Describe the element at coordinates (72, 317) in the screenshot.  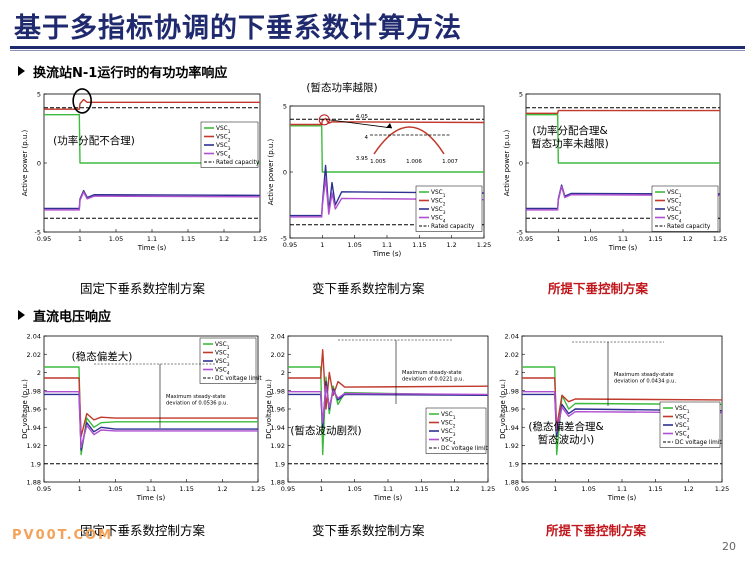
I see `section-label: 直流电压响应` at that location.